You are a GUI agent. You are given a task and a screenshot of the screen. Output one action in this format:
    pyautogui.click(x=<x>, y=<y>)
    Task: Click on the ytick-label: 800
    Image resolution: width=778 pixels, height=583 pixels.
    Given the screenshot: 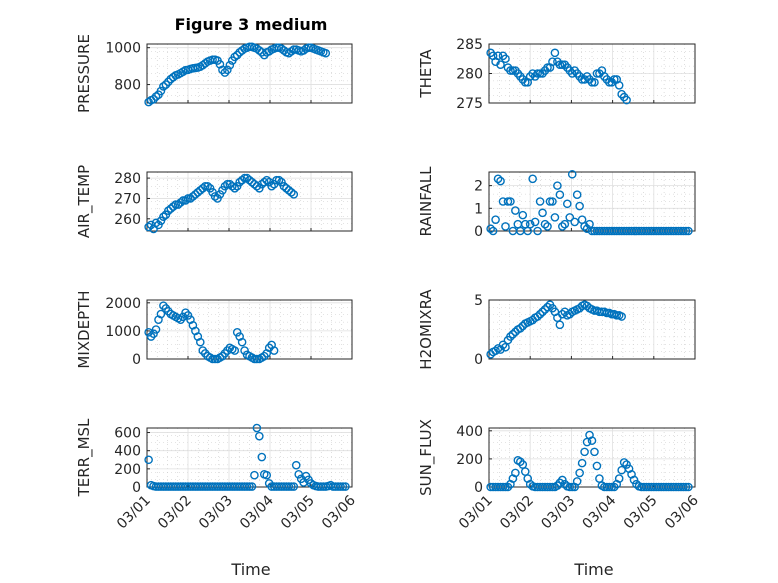 What is the action you would take?
    pyautogui.click(x=127, y=86)
    